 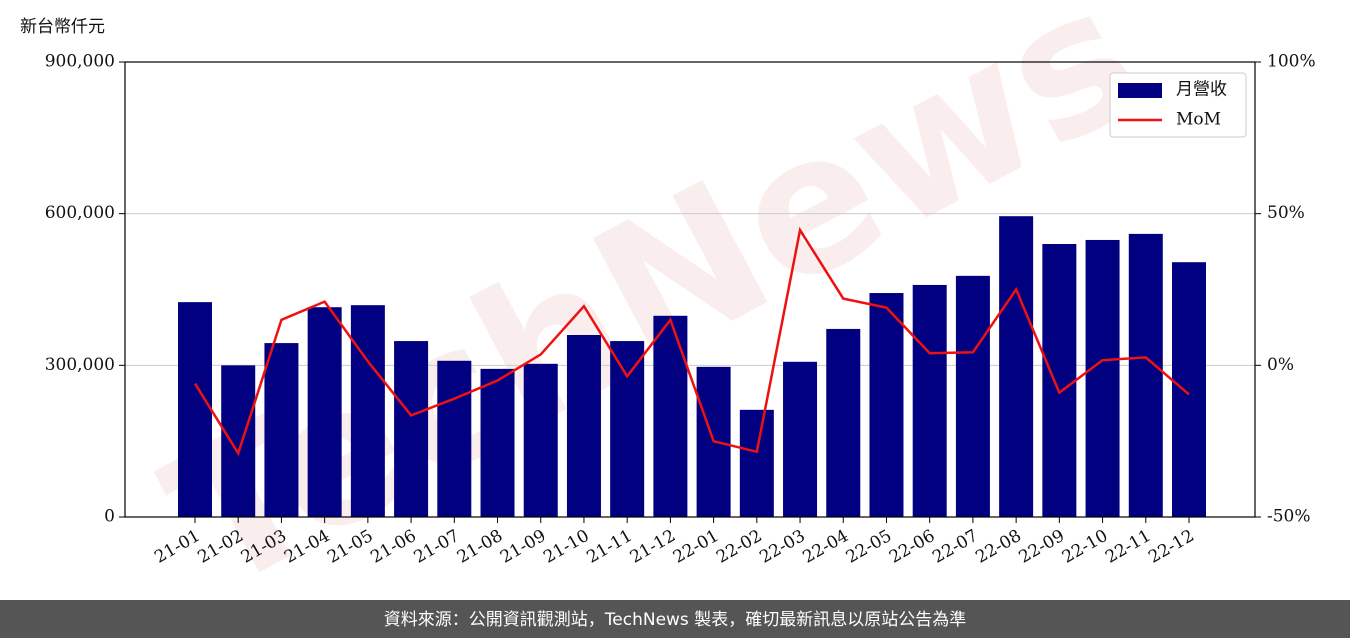 I want to click on x-tick-label: 22-02, so click(x=739, y=547).